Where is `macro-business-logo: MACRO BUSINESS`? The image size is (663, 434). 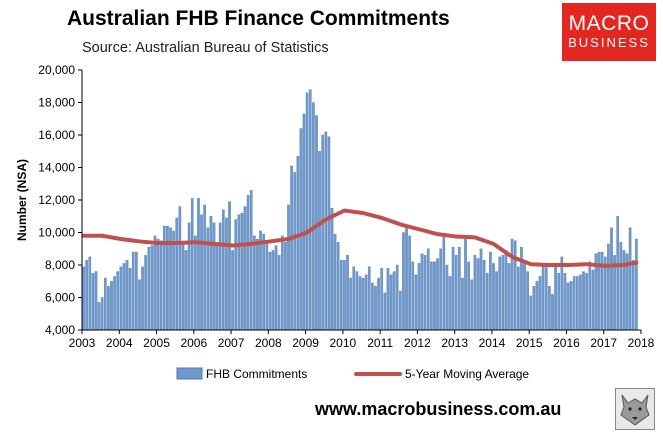 macro-business-logo: MACRO BUSINESS is located at coordinates (609, 32).